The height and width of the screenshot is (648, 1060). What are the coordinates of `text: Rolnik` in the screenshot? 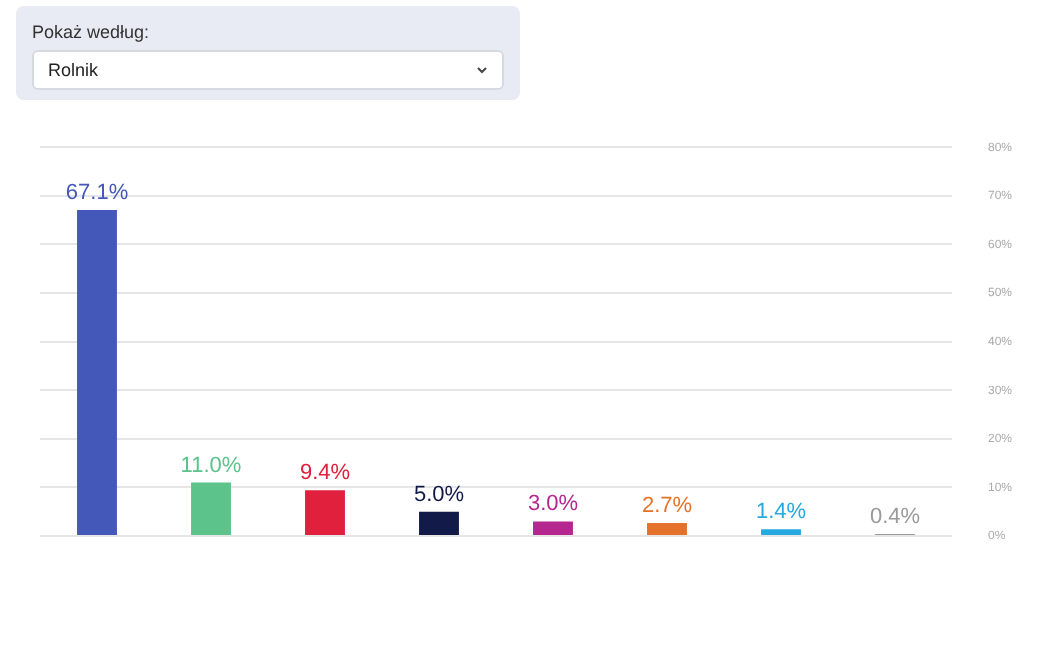 It's located at (73, 70).